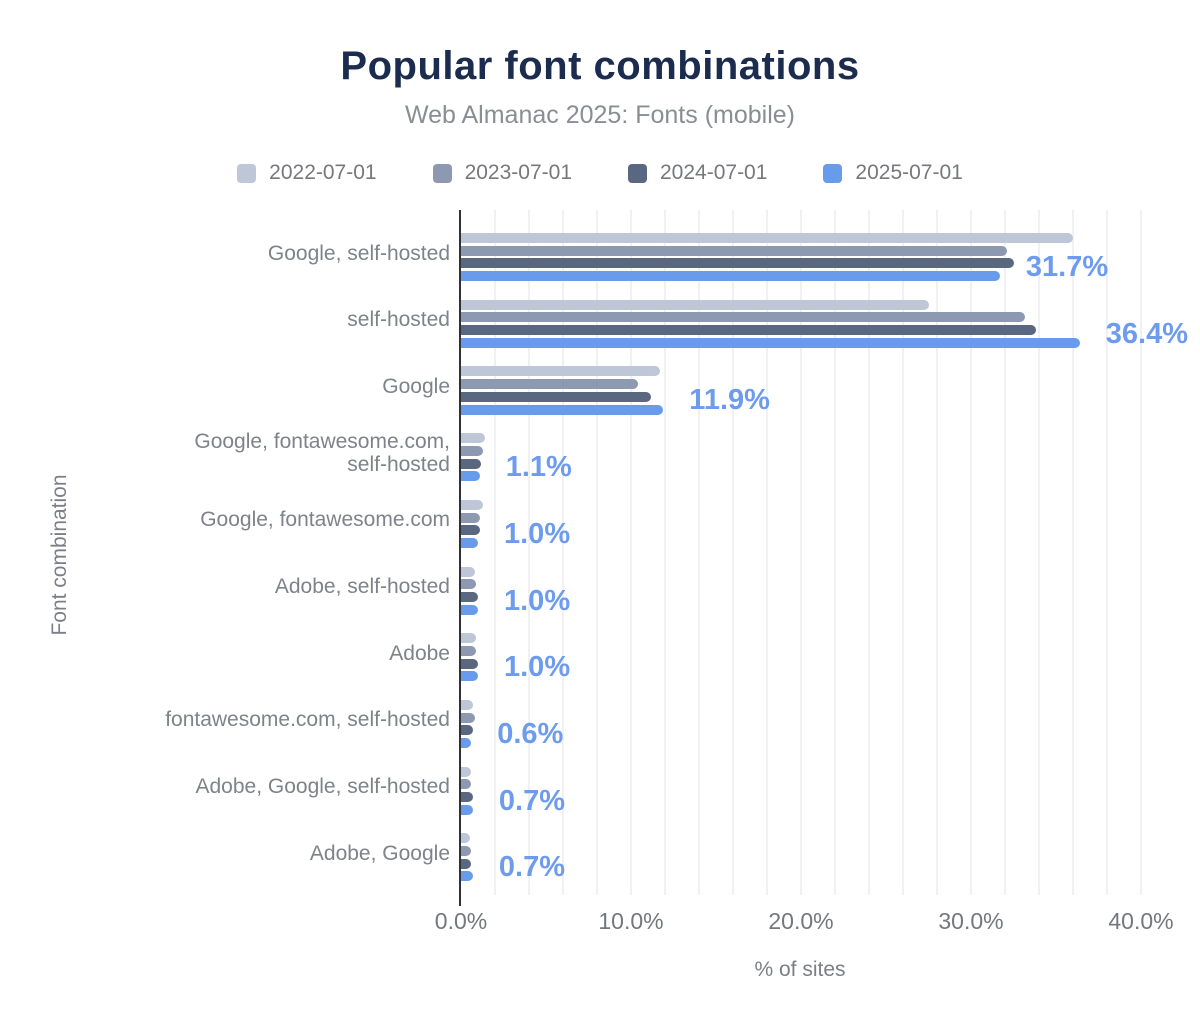 The width and height of the screenshot is (1200, 1028). I want to click on x-axis-title: % of sites, so click(800, 969).